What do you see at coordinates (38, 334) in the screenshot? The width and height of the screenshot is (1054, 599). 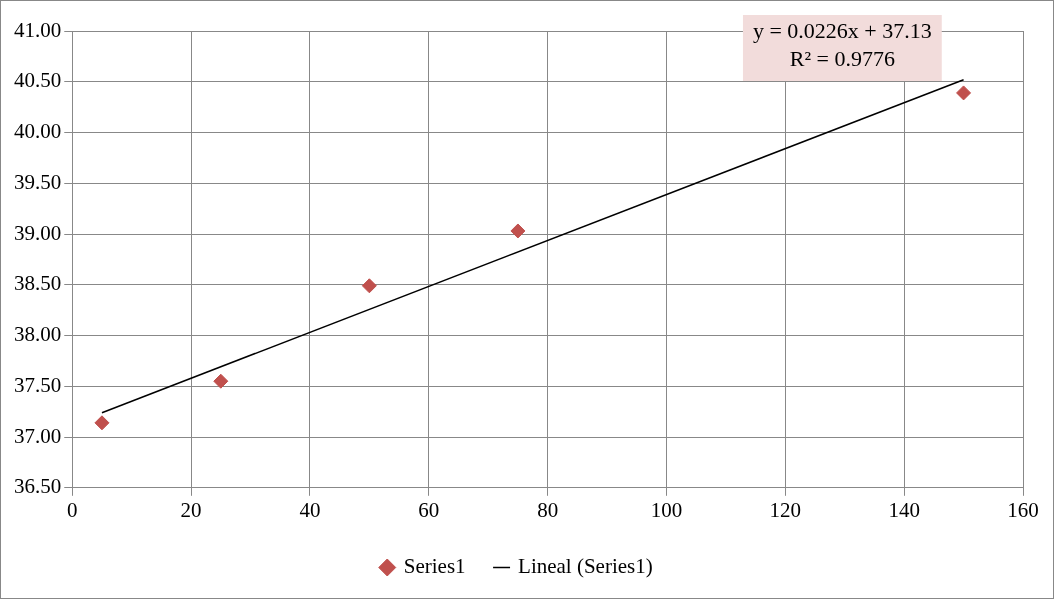 I see `y-tick-label: 38.00` at bounding box center [38, 334].